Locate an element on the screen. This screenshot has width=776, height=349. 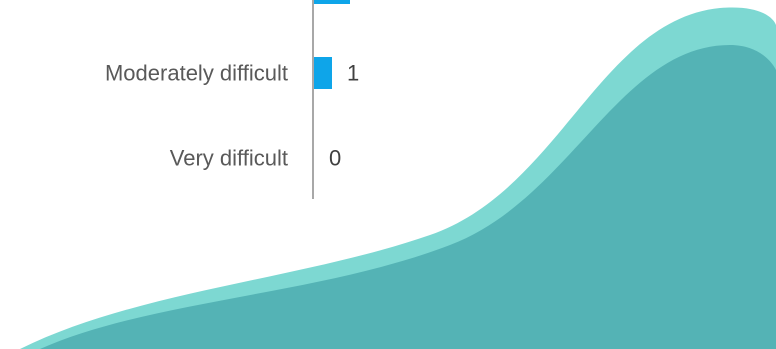
value-label: 0 is located at coordinates (335, 158).